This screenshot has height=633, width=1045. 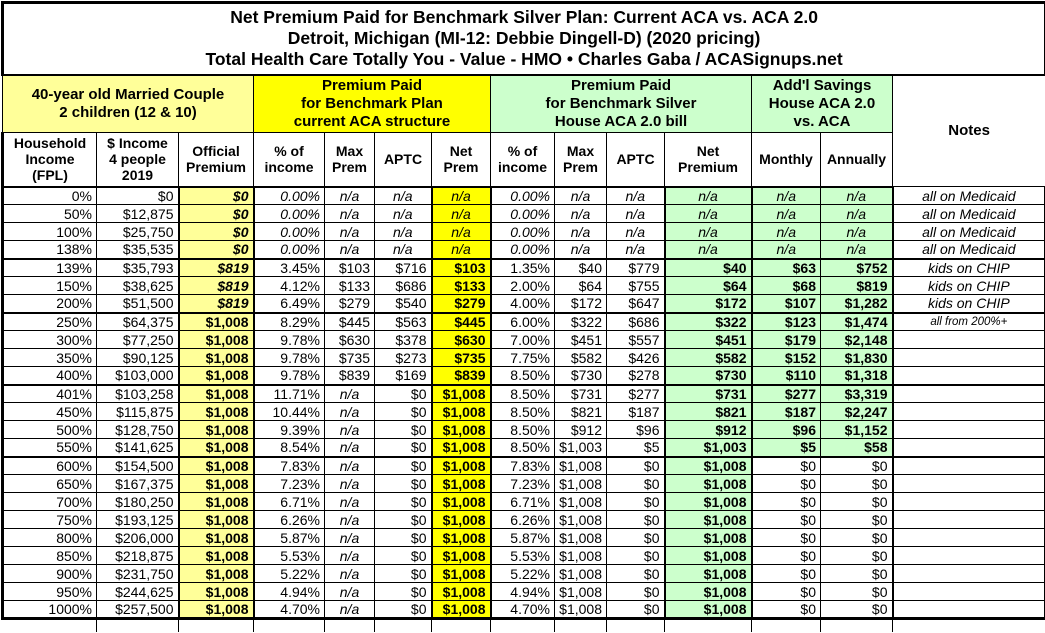 I want to click on table-cell: $1,474, so click(x=857, y=322).